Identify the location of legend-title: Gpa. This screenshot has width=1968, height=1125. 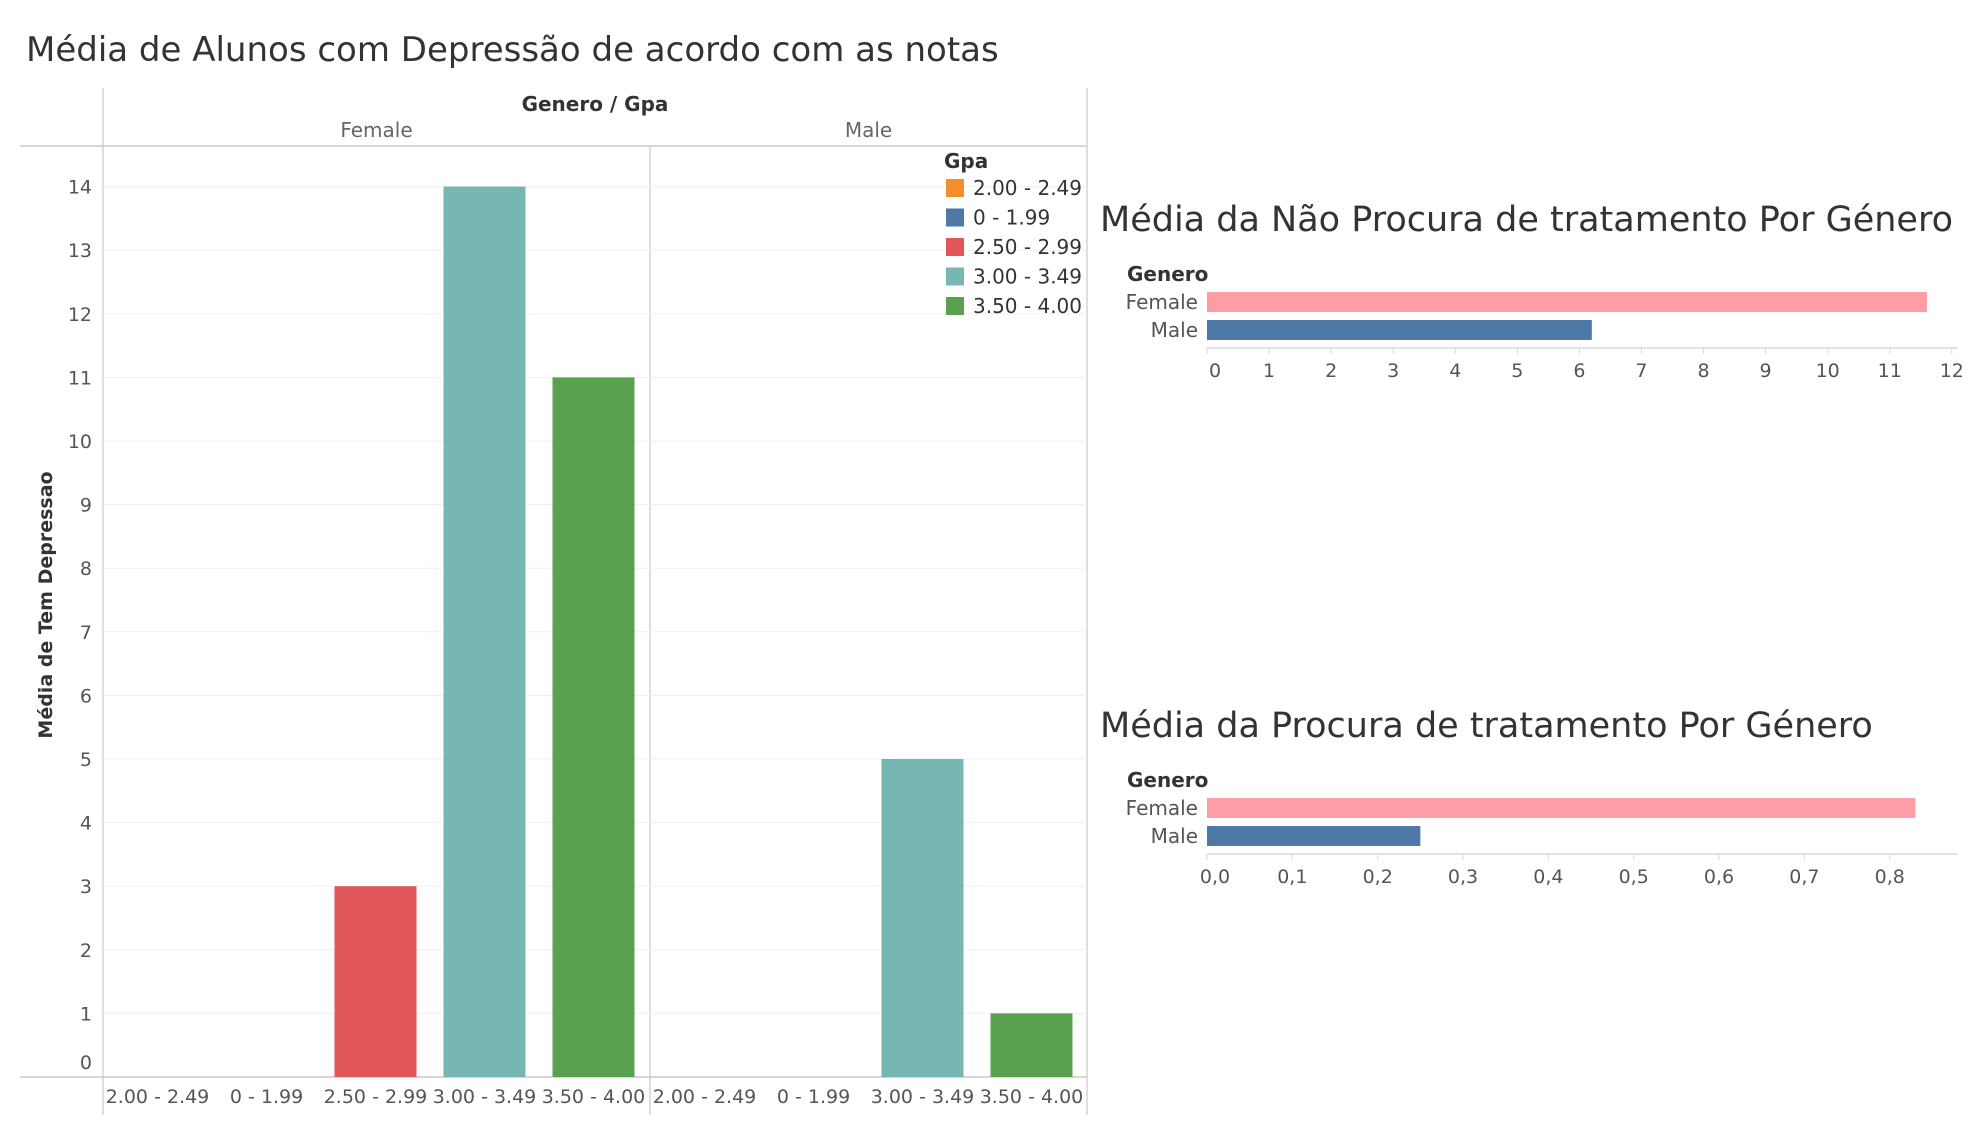
(966, 161).